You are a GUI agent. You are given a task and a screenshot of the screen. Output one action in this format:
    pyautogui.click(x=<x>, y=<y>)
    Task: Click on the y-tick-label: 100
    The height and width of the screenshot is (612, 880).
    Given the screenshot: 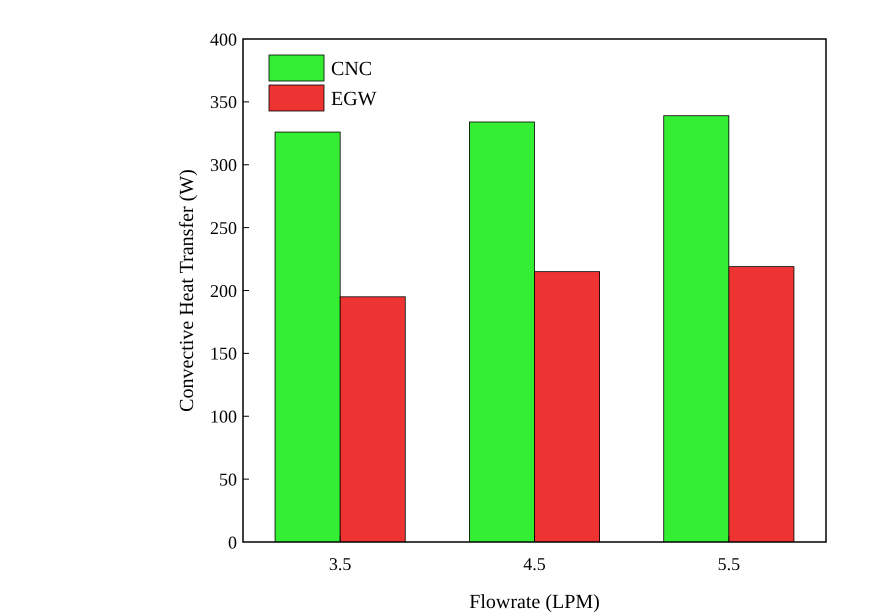 What is the action you would take?
    pyautogui.click(x=223, y=416)
    